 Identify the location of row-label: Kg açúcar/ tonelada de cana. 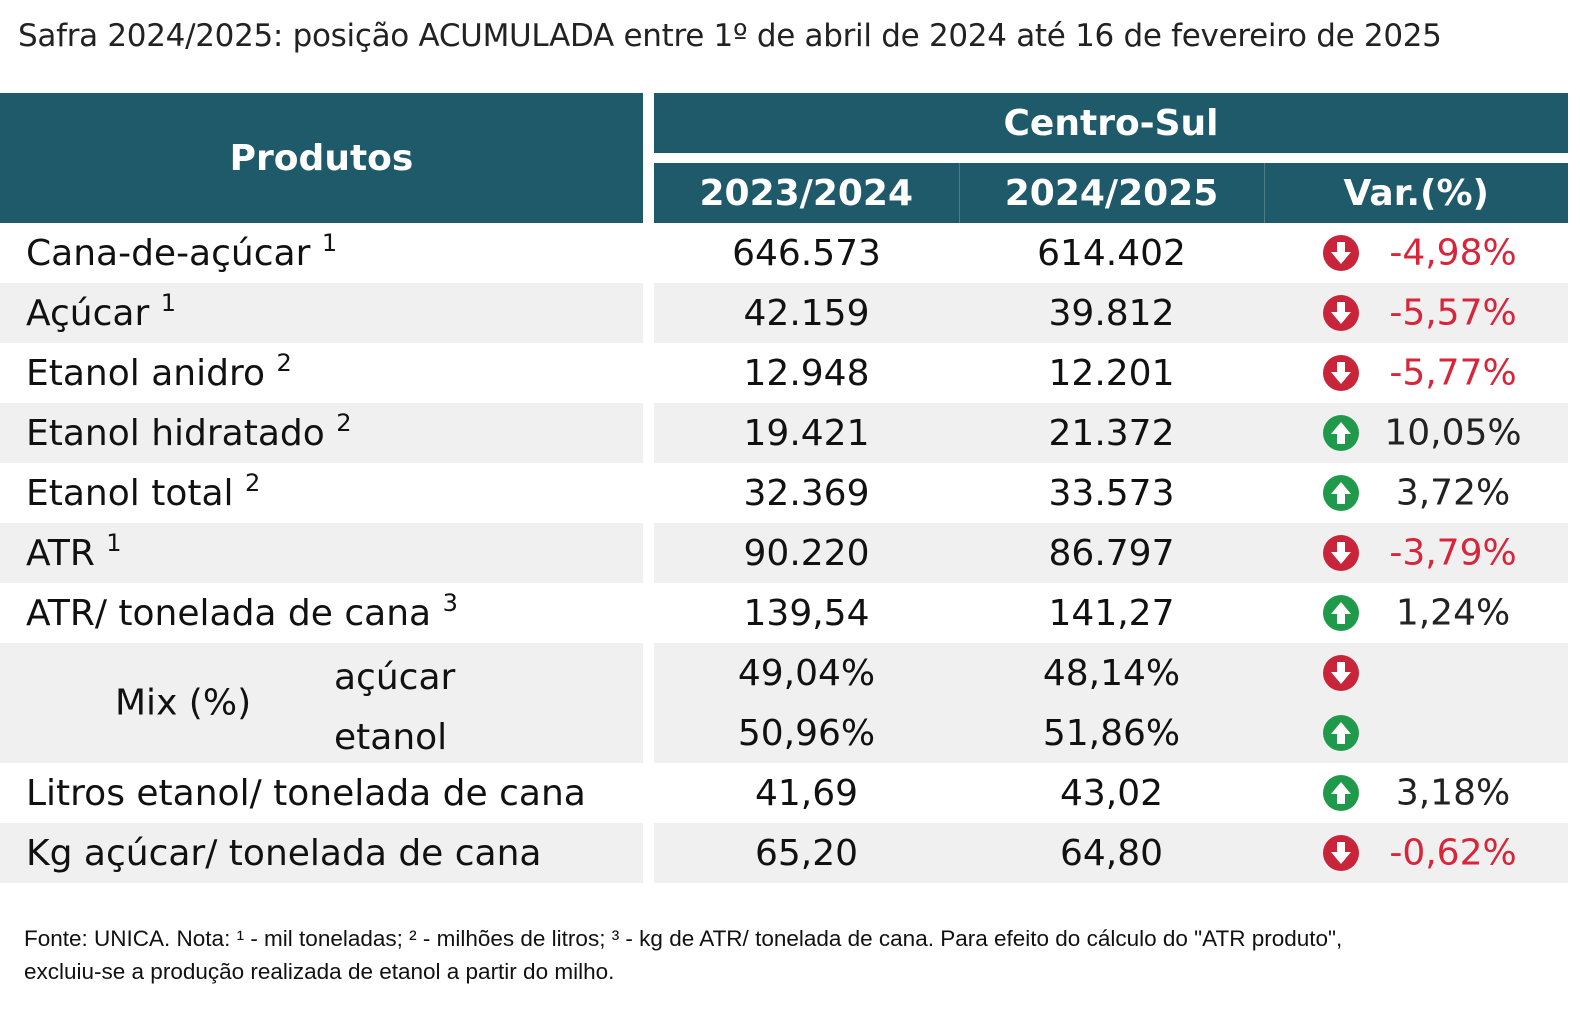
(321, 853).